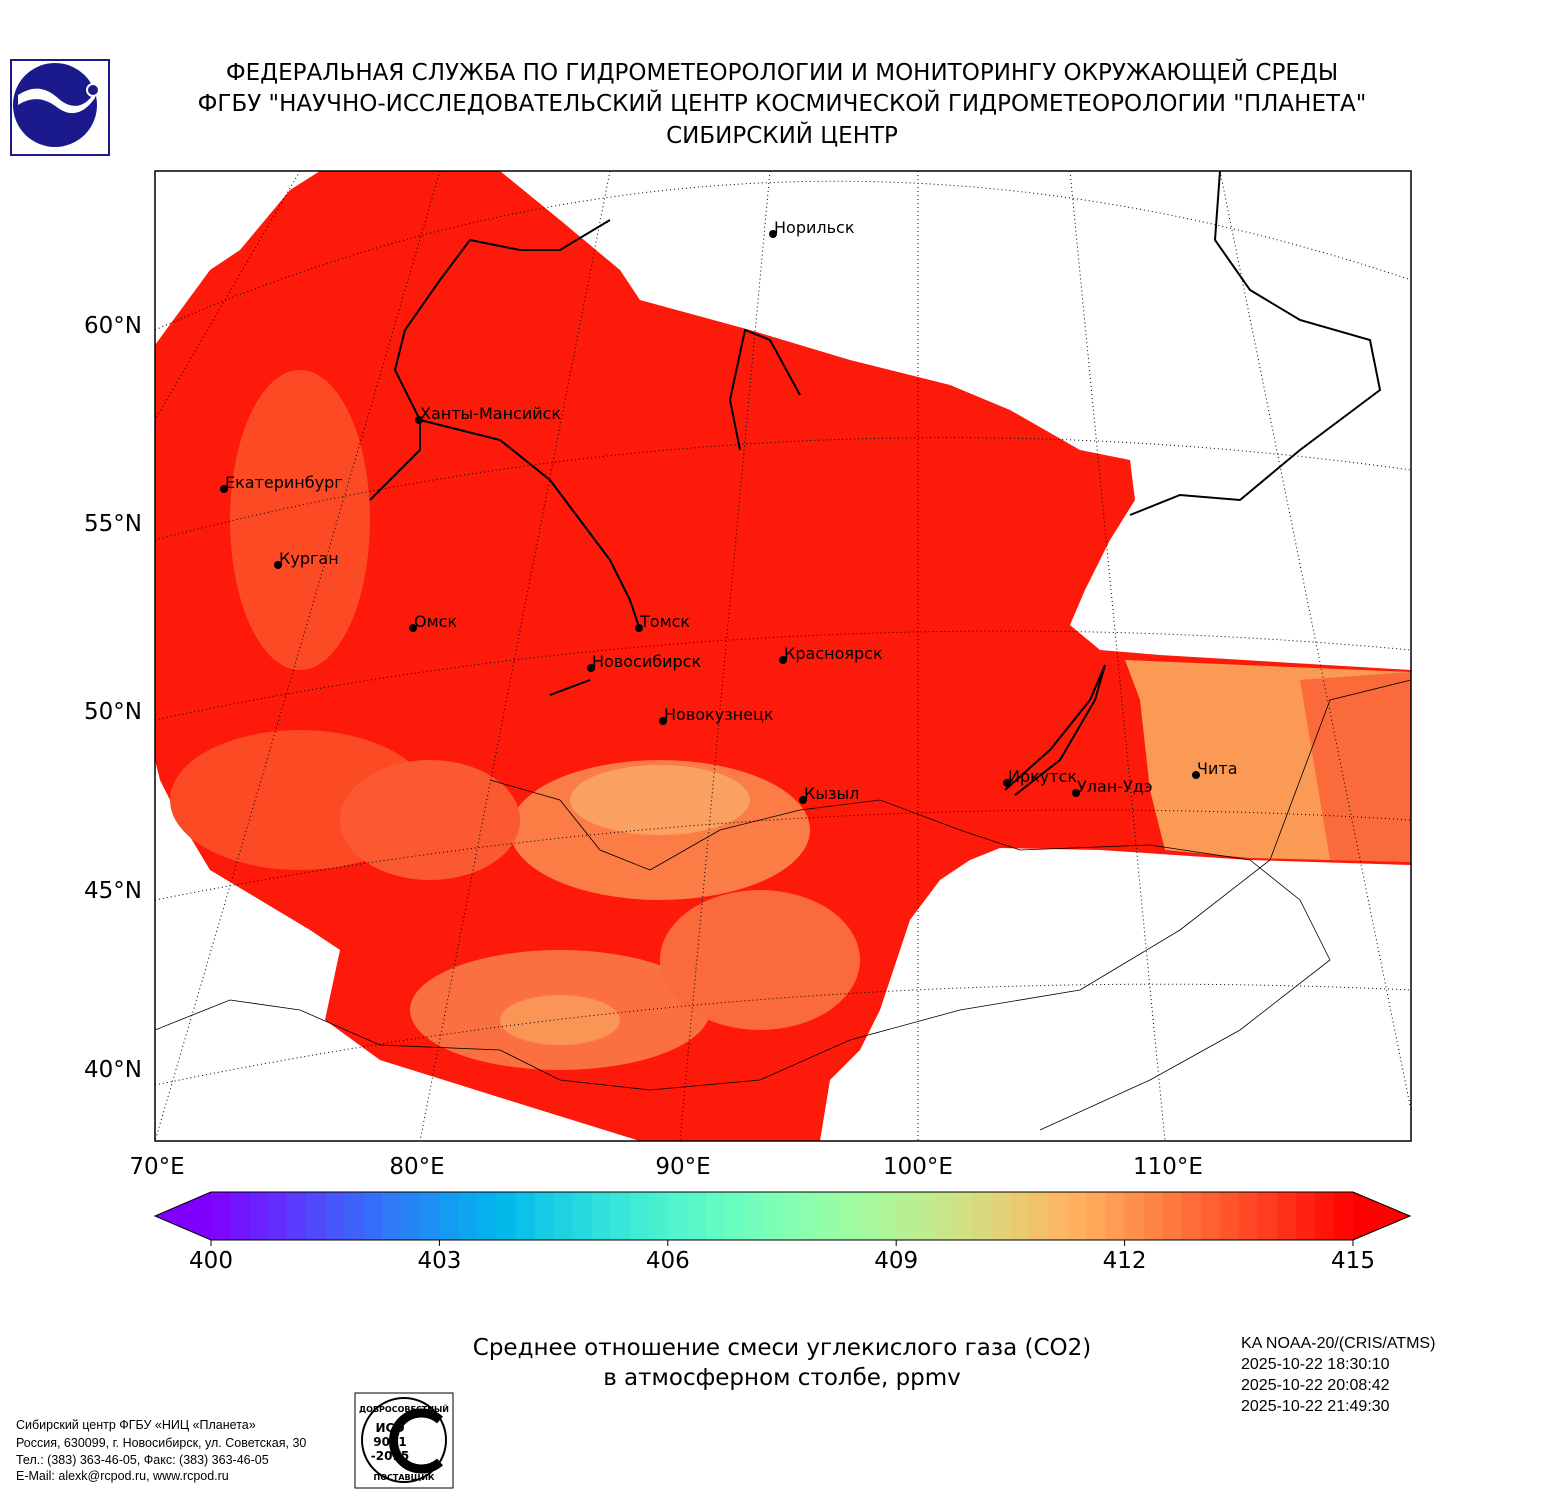 This screenshot has height=1504, width=1550. Describe the element at coordinates (156, 1167) in the screenshot. I see `lon-label: 70°E` at that location.